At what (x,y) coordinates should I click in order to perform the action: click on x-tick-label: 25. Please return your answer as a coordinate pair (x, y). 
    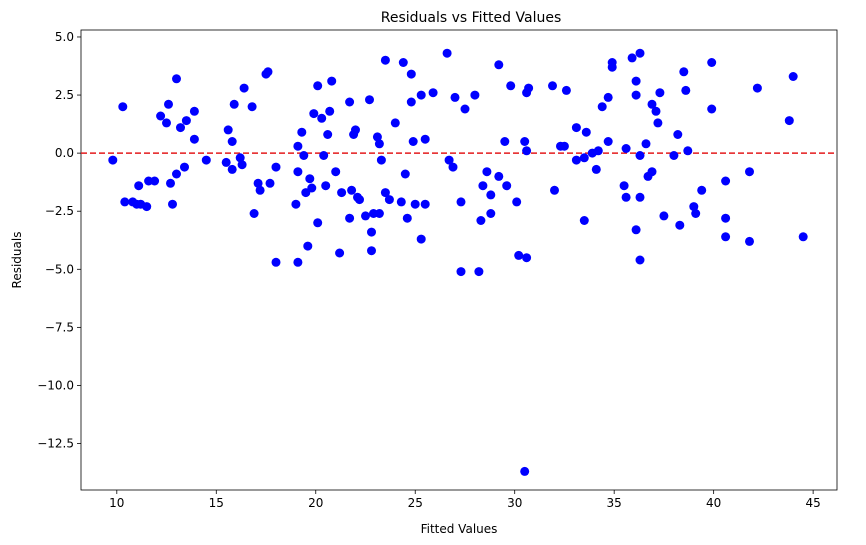
    Looking at the image, I should click on (415, 503).